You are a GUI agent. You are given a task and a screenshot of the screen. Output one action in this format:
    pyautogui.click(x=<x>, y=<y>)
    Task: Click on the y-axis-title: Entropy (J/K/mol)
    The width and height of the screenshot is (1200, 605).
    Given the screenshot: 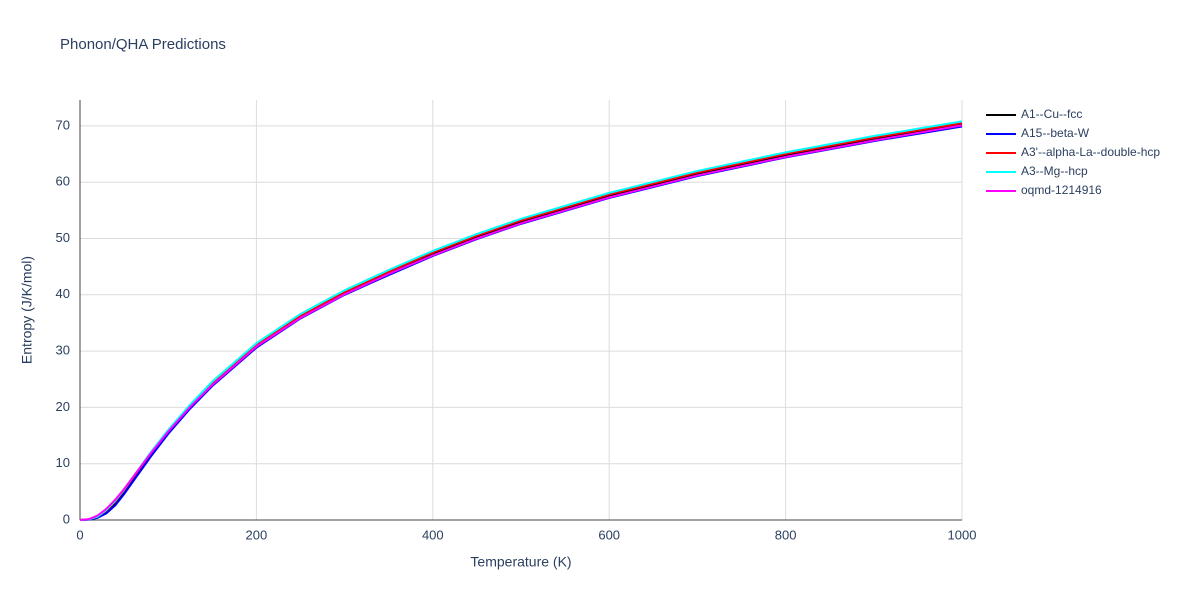 What is the action you would take?
    pyautogui.click(x=27, y=310)
    